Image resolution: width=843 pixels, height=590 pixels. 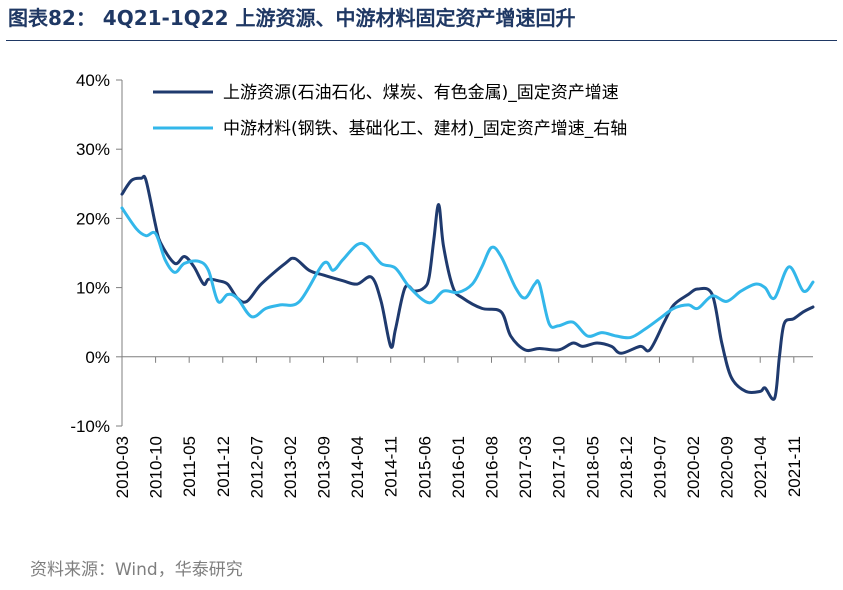 I want to click on x-tick-label: 2010-10, so click(x=156, y=467).